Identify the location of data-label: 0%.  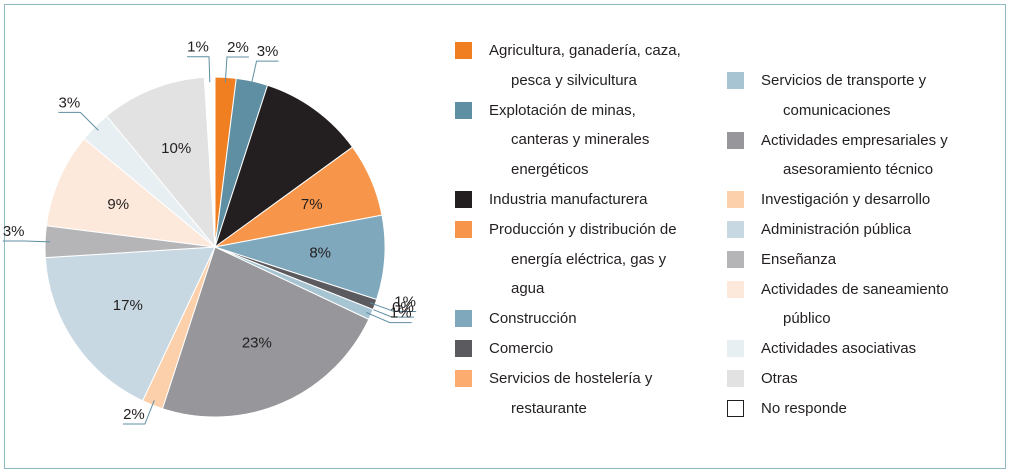
(403, 307).